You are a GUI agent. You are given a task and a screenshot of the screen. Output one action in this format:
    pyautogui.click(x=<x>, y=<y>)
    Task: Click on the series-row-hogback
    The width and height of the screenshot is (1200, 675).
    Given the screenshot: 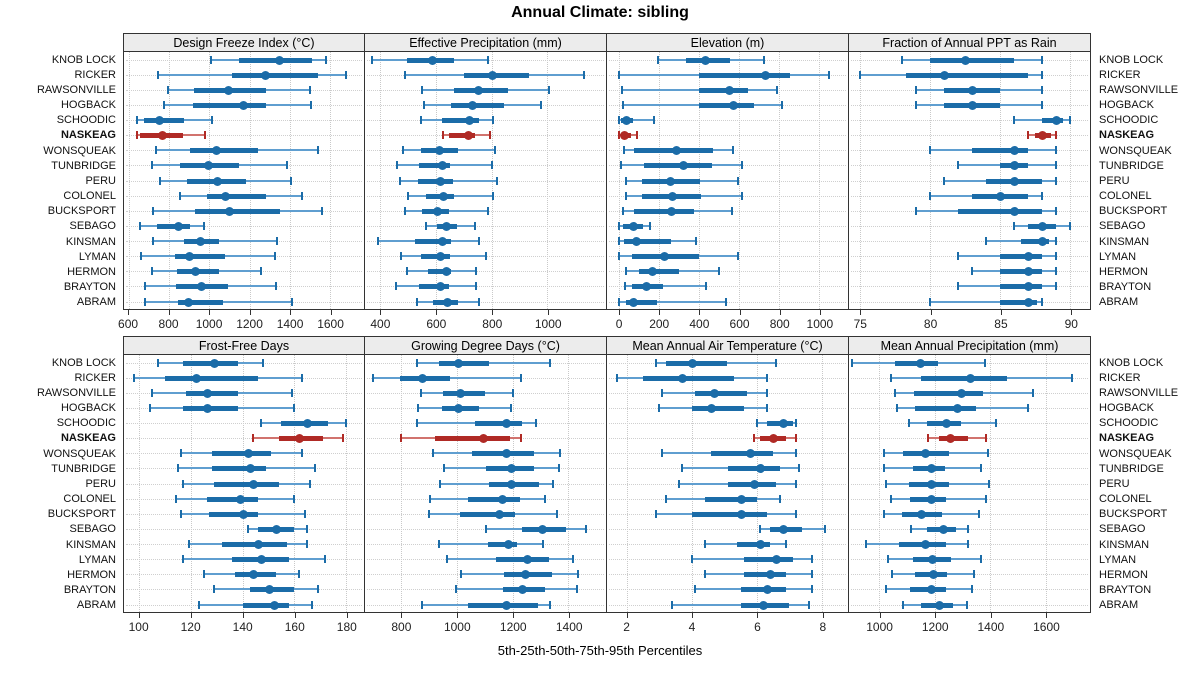 What is the action you would take?
    pyautogui.click(x=244, y=104)
    